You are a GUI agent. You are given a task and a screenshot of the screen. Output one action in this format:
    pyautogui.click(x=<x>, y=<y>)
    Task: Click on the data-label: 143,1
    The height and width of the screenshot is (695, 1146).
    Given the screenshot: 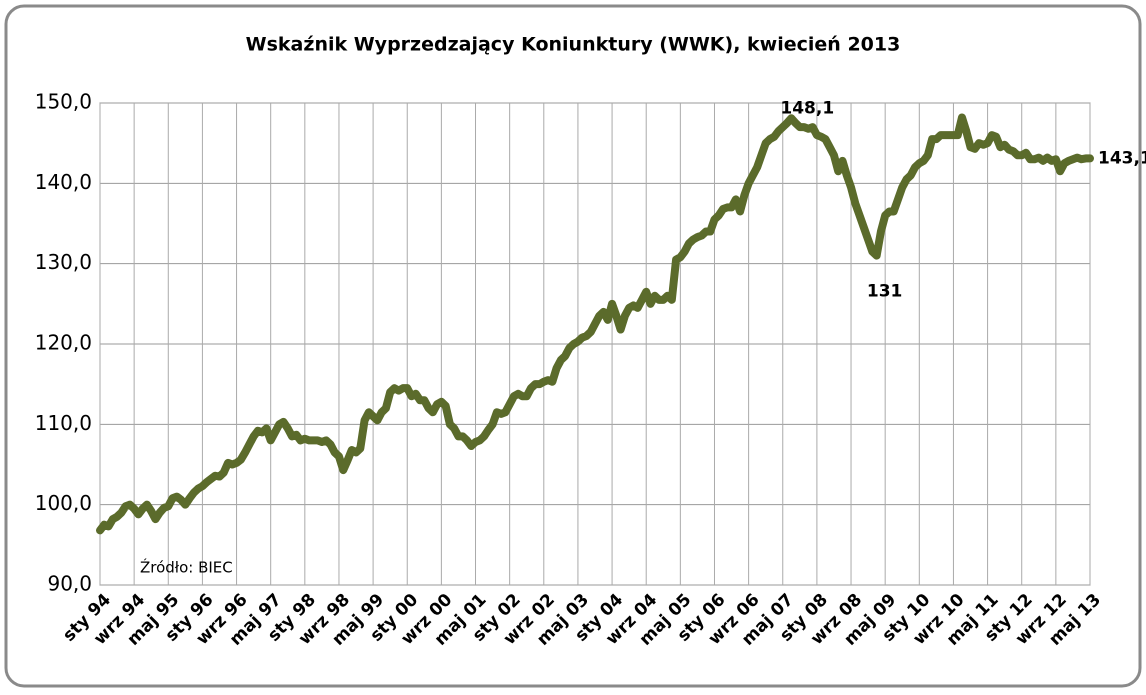 What is the action you would take?
    pyautogui.click(x=1122, y=158)
    